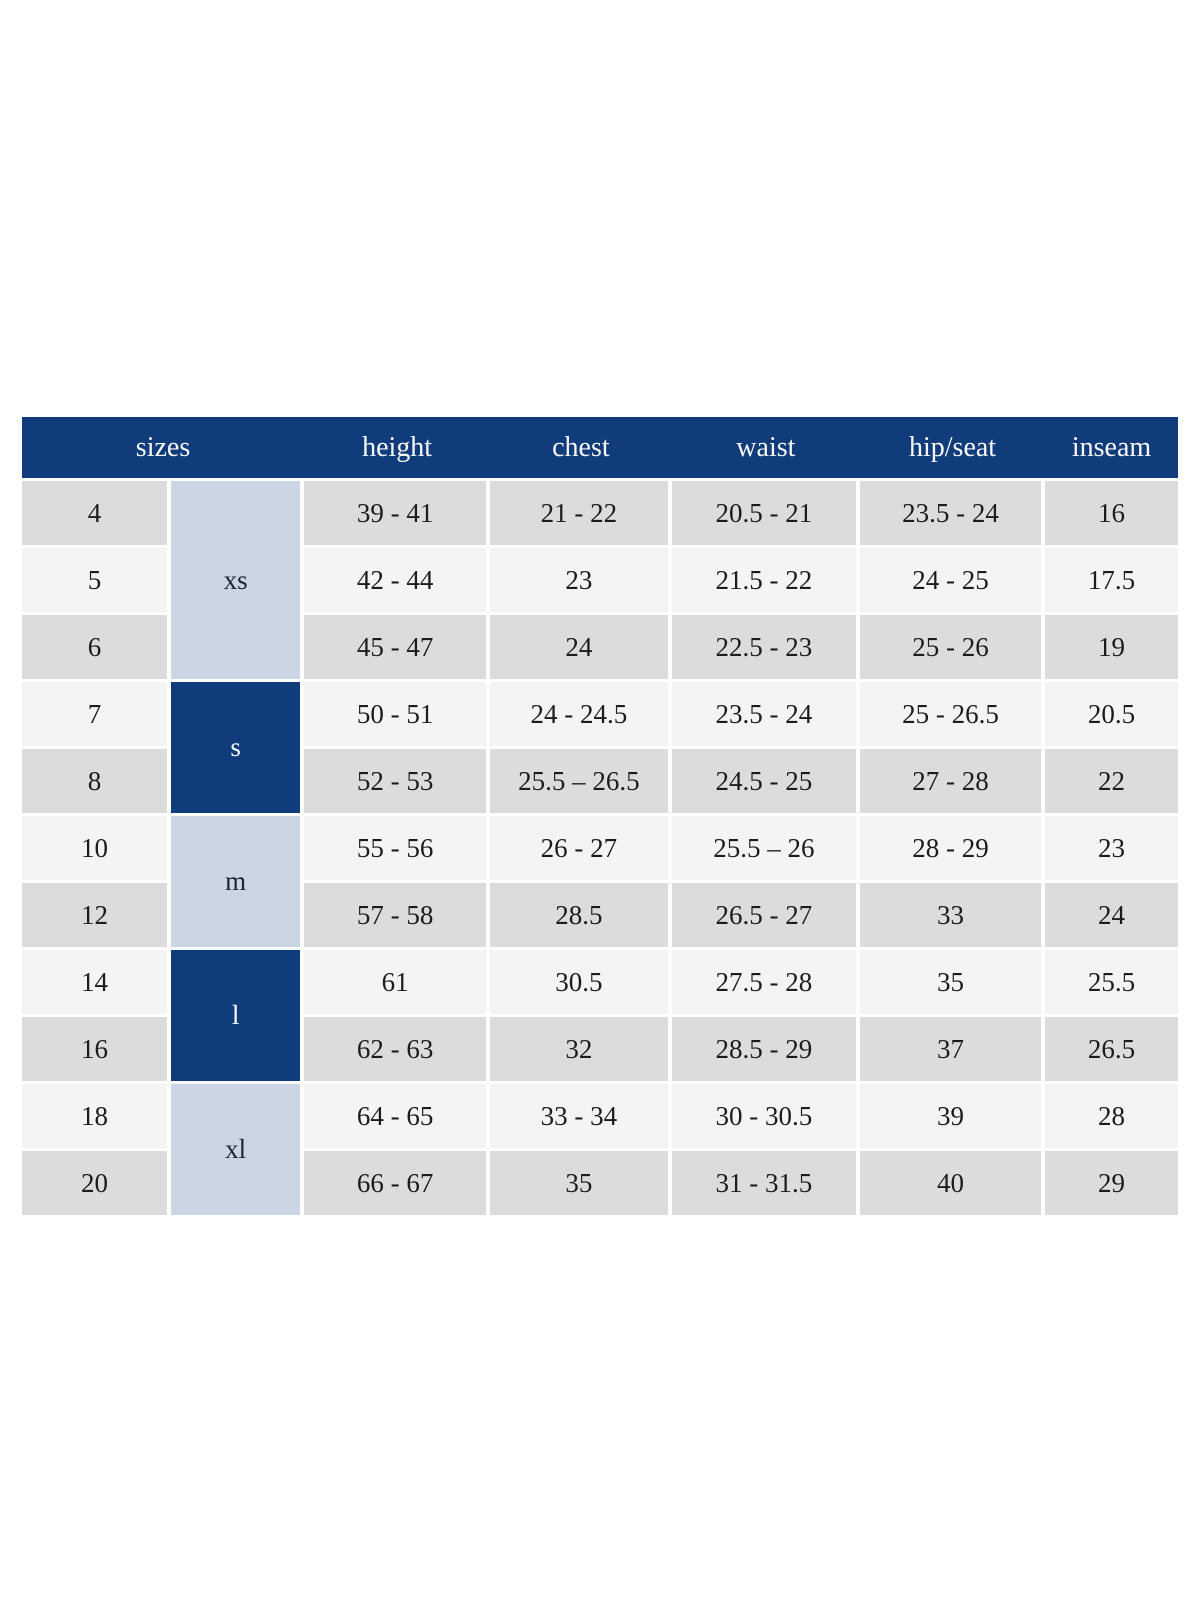 Image resolution: width=1200 pixels, height=1600 pixels. What do you see at coordinates (97, 849) in the screenshot?
I see `size-cell: 10` at bounding box center [97, 849].